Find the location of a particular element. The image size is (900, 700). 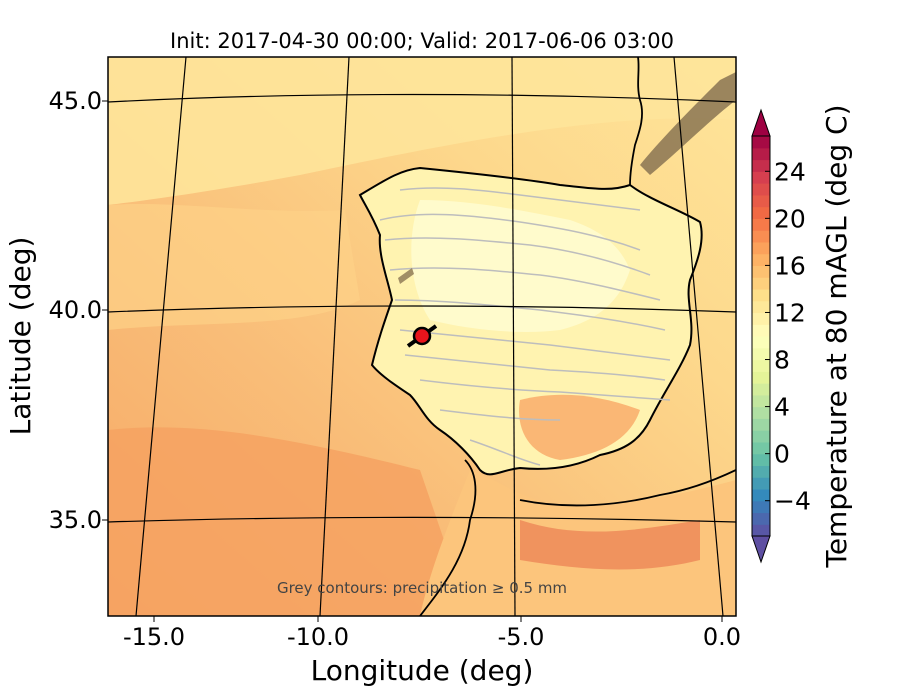

atlas-warm-zone is located at coordinates (610, 545).